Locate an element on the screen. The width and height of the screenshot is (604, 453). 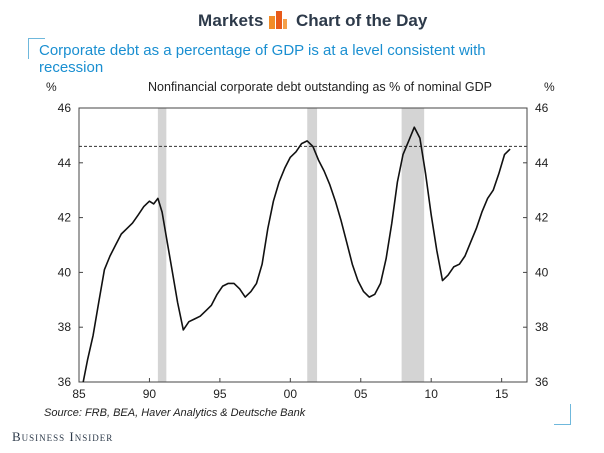
business-insider-logo: Business Insider is located at coordinates (62, 437).